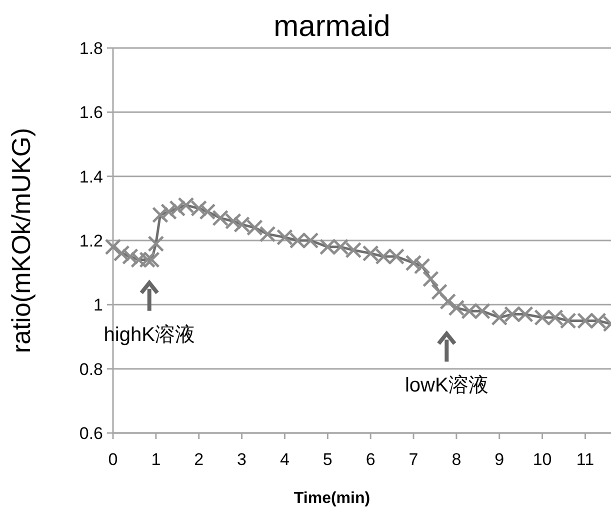 This screenshot has width=611, height=508. What do you see at coordinates (499, 459) in the screenshot?
I see `x-tick-label: 9` at bounding box center [499, 459].